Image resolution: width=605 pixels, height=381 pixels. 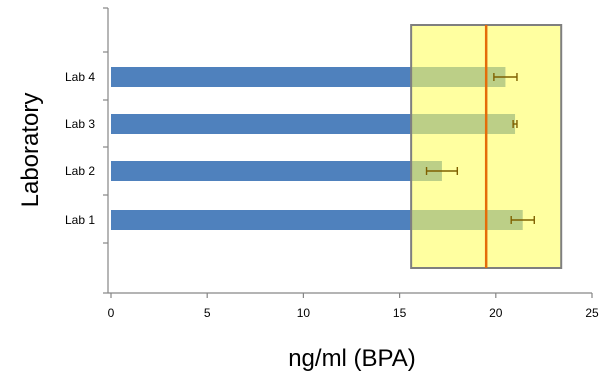 I want to click on x-tick-label-1: 5, so click(x=207, y=313).